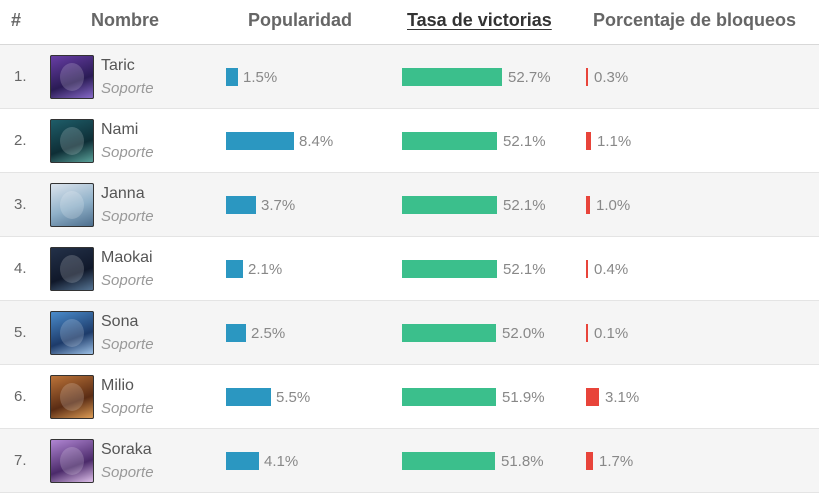  I want to click on popularity-value: 8.4%, so click(316, 141).